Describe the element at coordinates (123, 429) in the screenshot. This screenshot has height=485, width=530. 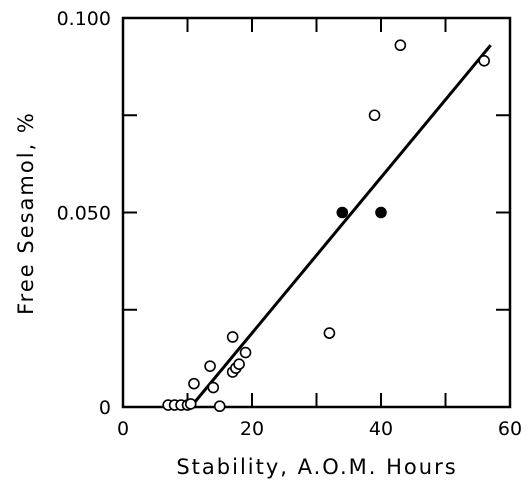
I see `x-tick-label: 0` at that location.